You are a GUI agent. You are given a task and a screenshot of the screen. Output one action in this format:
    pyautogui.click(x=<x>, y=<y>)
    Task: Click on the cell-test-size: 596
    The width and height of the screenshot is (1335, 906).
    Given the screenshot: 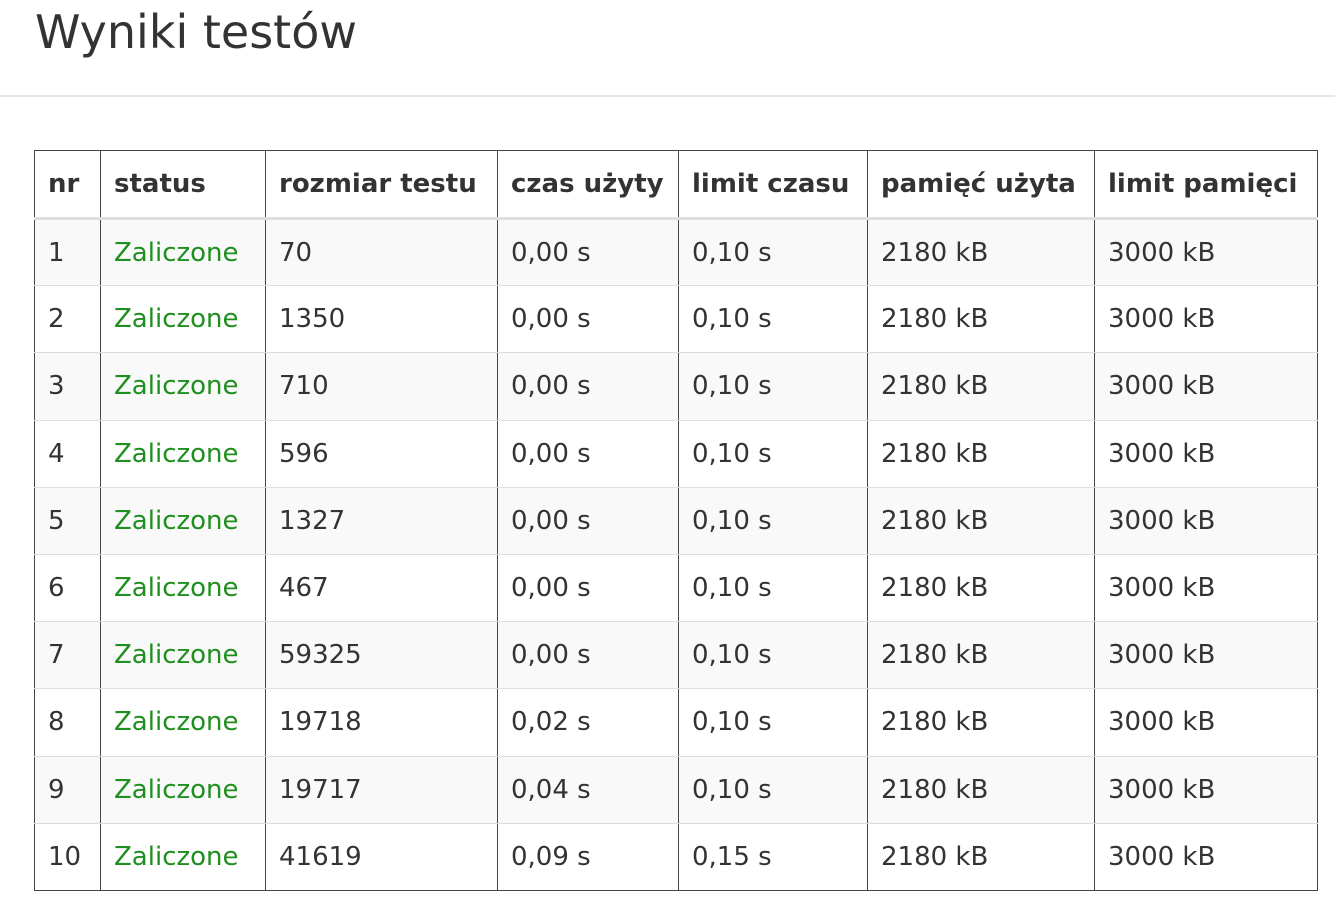 What is the action you would take?
    pyautogui.click(x=381, y=454)
    